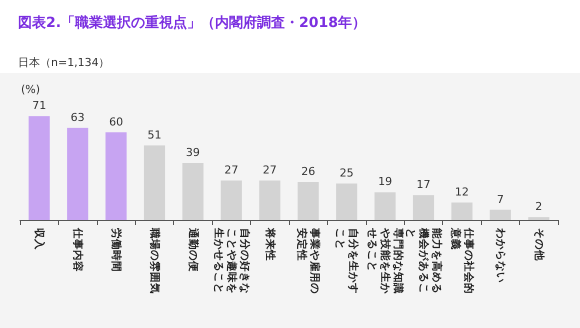  I want to click on y-axis-title: (%), so click(30, 89).